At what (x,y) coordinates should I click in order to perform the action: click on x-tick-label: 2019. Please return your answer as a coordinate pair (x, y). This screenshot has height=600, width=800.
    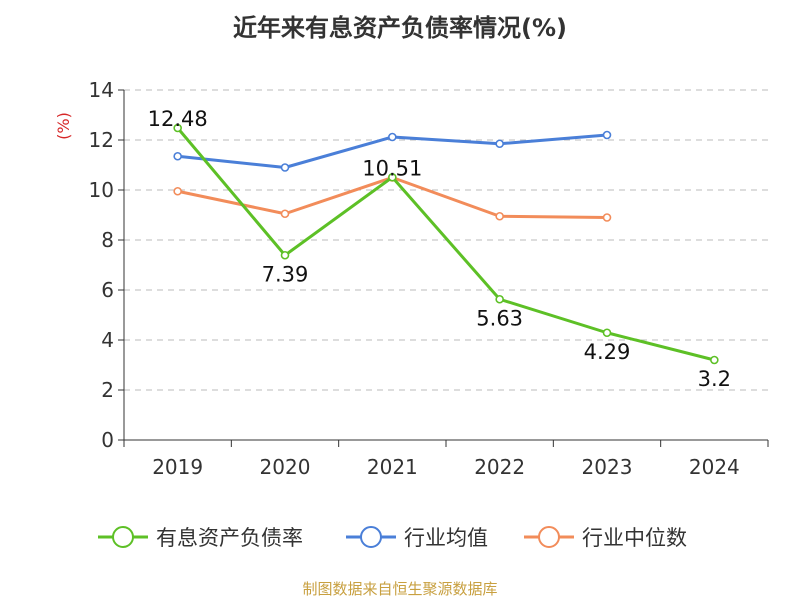
    Looking at the image, I should click on (177, 467).